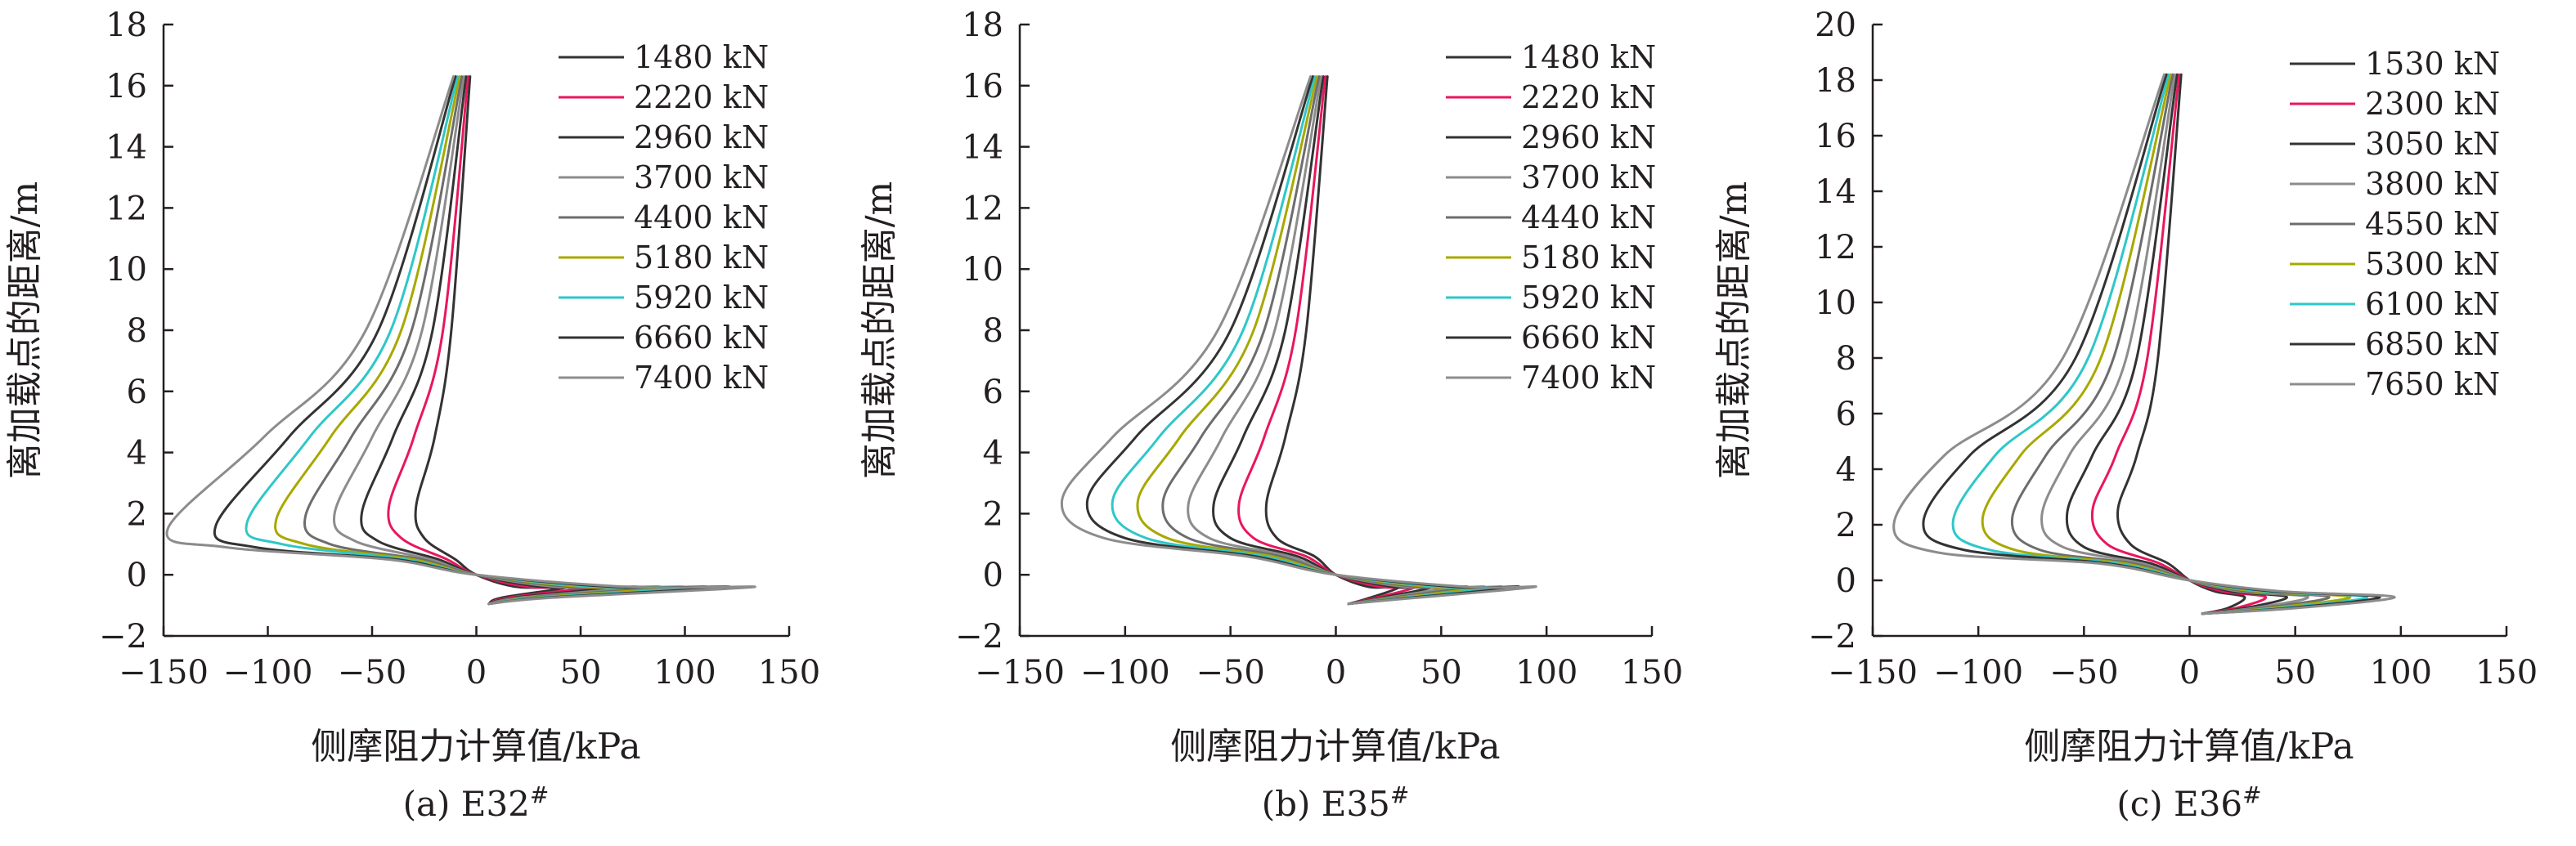 The width and height of the screenshot is (2576, 846). I want to click on legend-label: 4440 kN, so click(1588, 217).